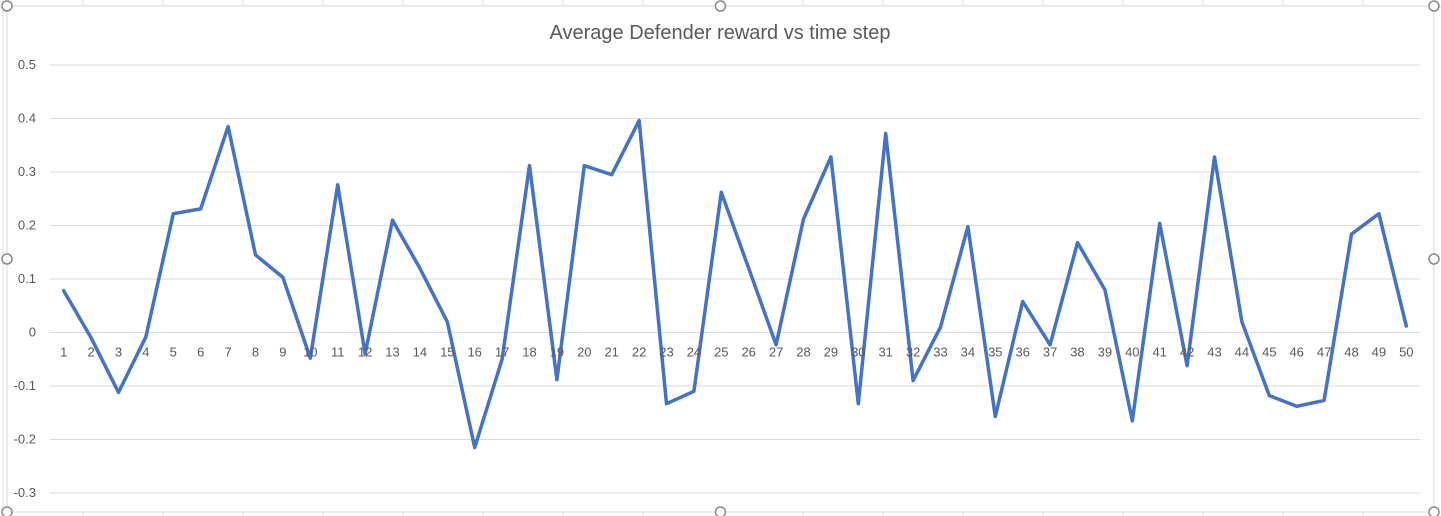 Image resolution: width=1441 pixels, height=516 pixels. I want to click on y-tick-label: 0.4, so click(27, 118).